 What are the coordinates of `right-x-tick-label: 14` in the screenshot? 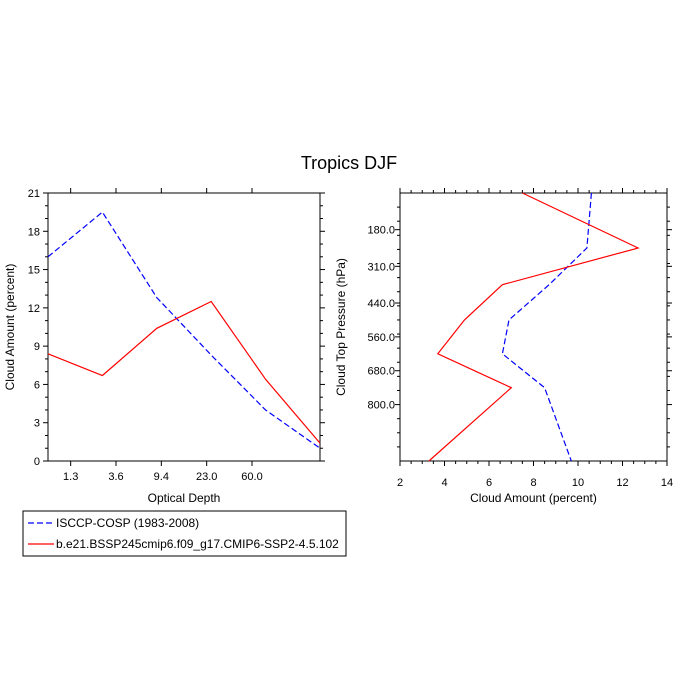 It's located at (667, 483).